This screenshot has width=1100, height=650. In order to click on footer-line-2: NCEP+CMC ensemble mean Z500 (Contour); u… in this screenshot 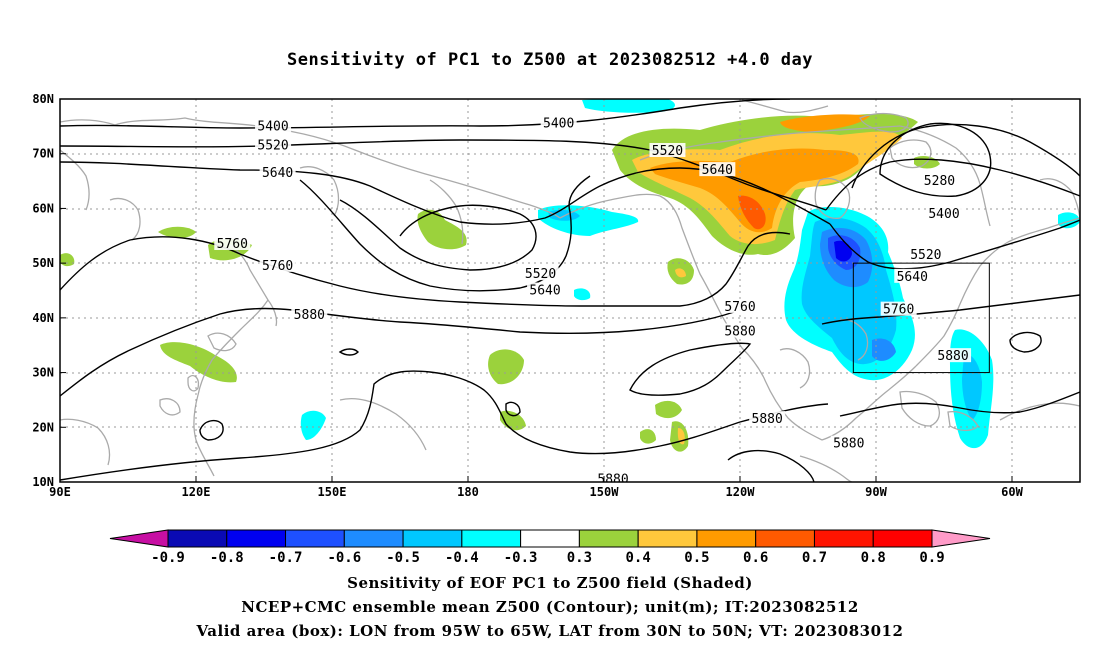, I will do `click(550, 607)`.